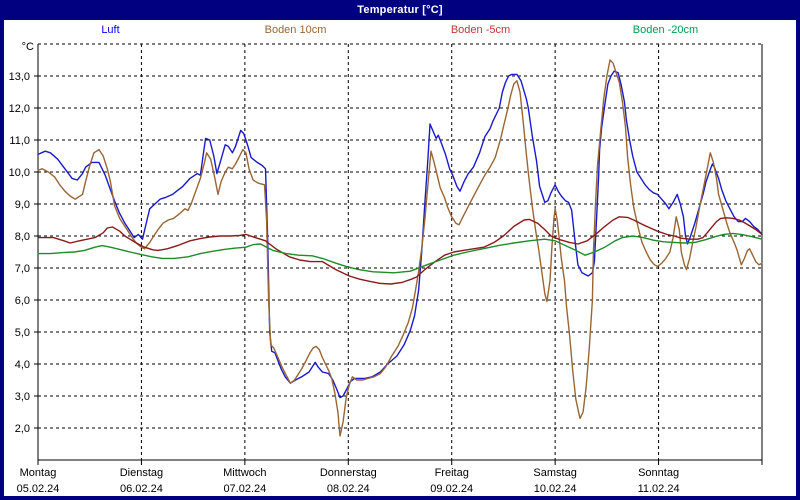 This screenshot has width=800, height=500. Describe the element at coordinates (28, 47) in the screenshot. I see `y-axis-unit: °C` at that location.